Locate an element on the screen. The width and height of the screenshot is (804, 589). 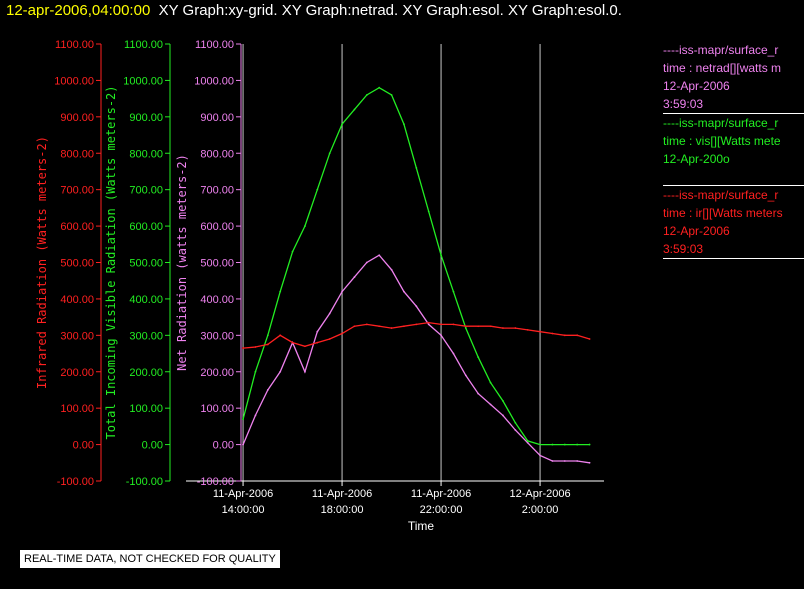
y-tick-label-ir: 800.00 is located at coordinates (77, 154).